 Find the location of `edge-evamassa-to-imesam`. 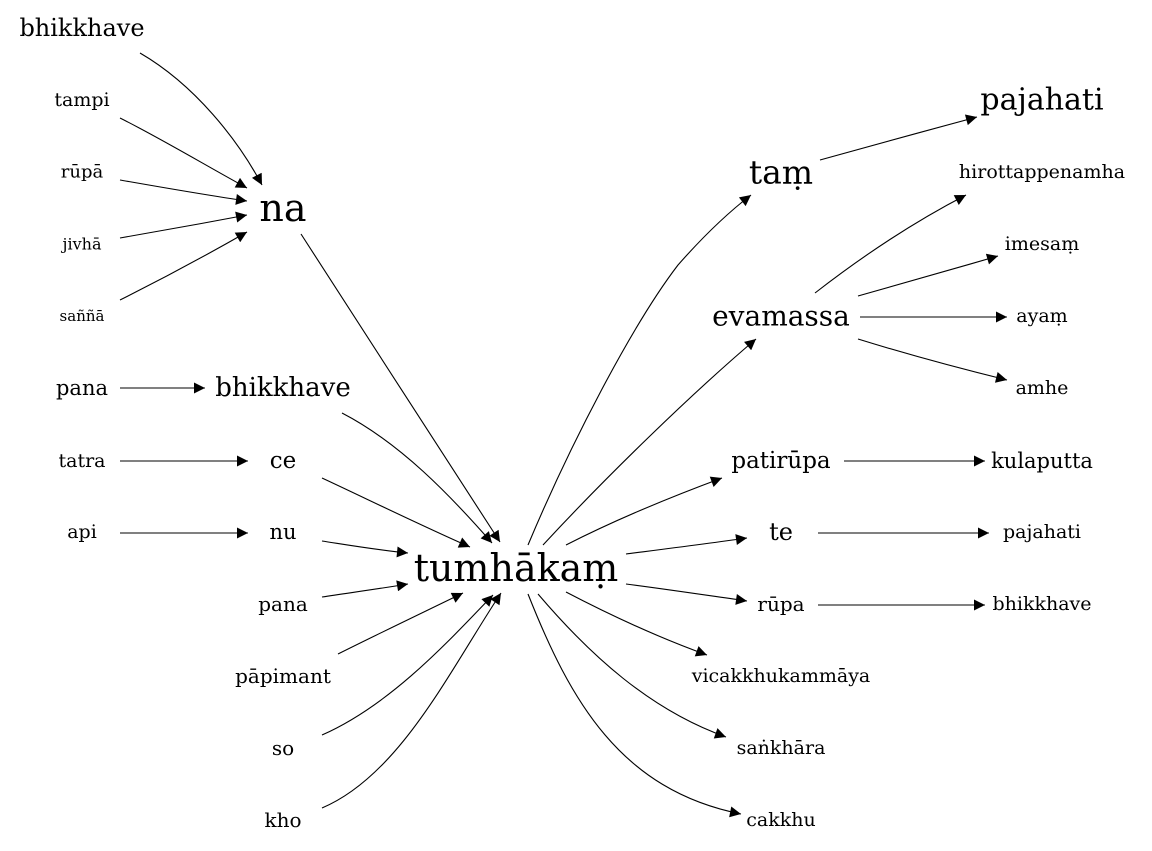

edge-evamassa-to-imesam is located at coordinates (928, 275).